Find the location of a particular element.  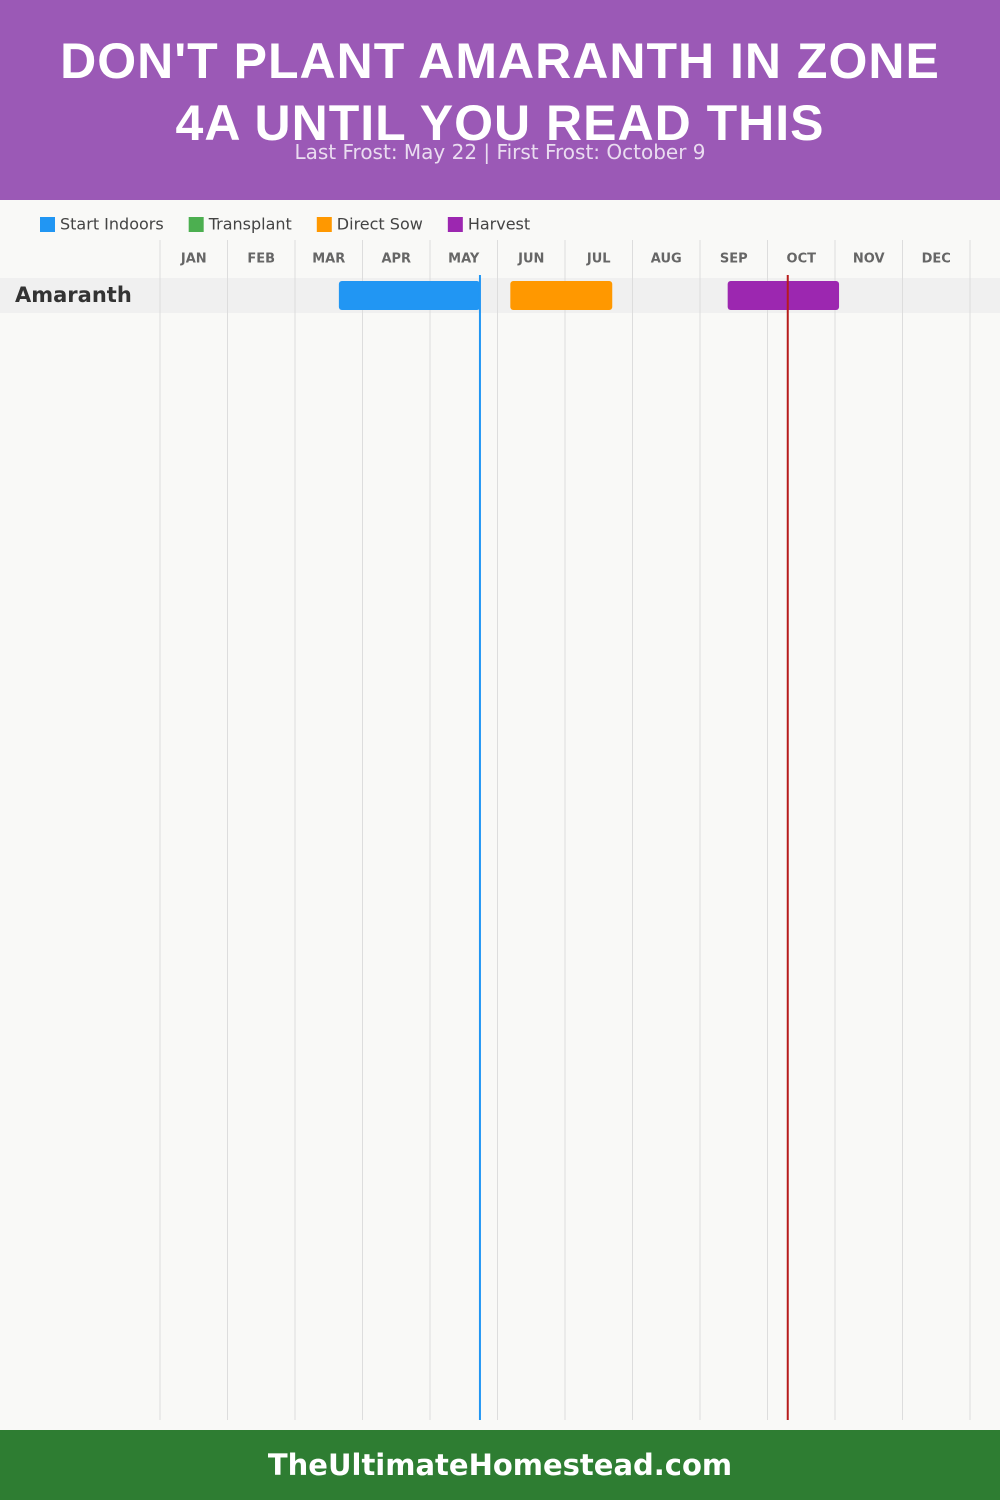

row-band is located at coordinates (500, 295).